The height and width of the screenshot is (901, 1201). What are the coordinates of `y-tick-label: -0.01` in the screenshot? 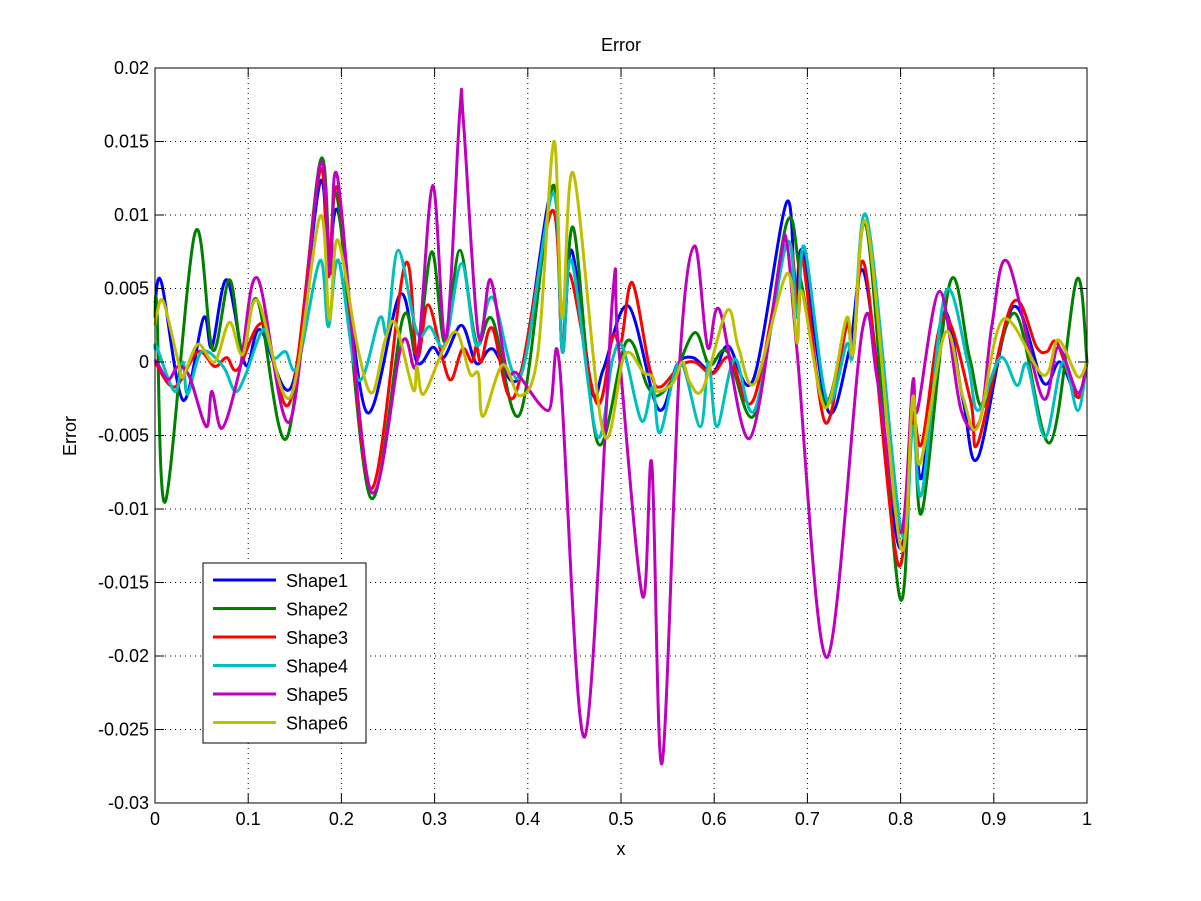 It's located at (128, 509).